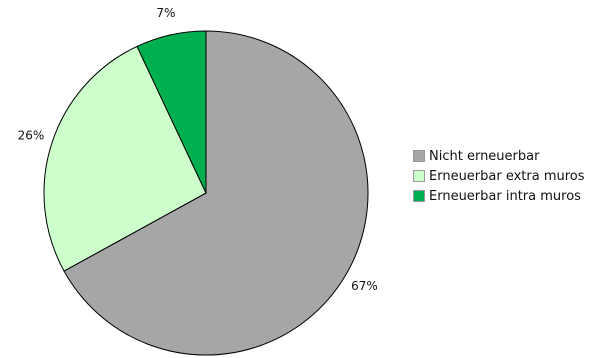  Describe the element at coordinates (484, 156) in the screenshot. I see `legend-label-nicht-erneuerbar: Nicht erneuerbar` at that location.